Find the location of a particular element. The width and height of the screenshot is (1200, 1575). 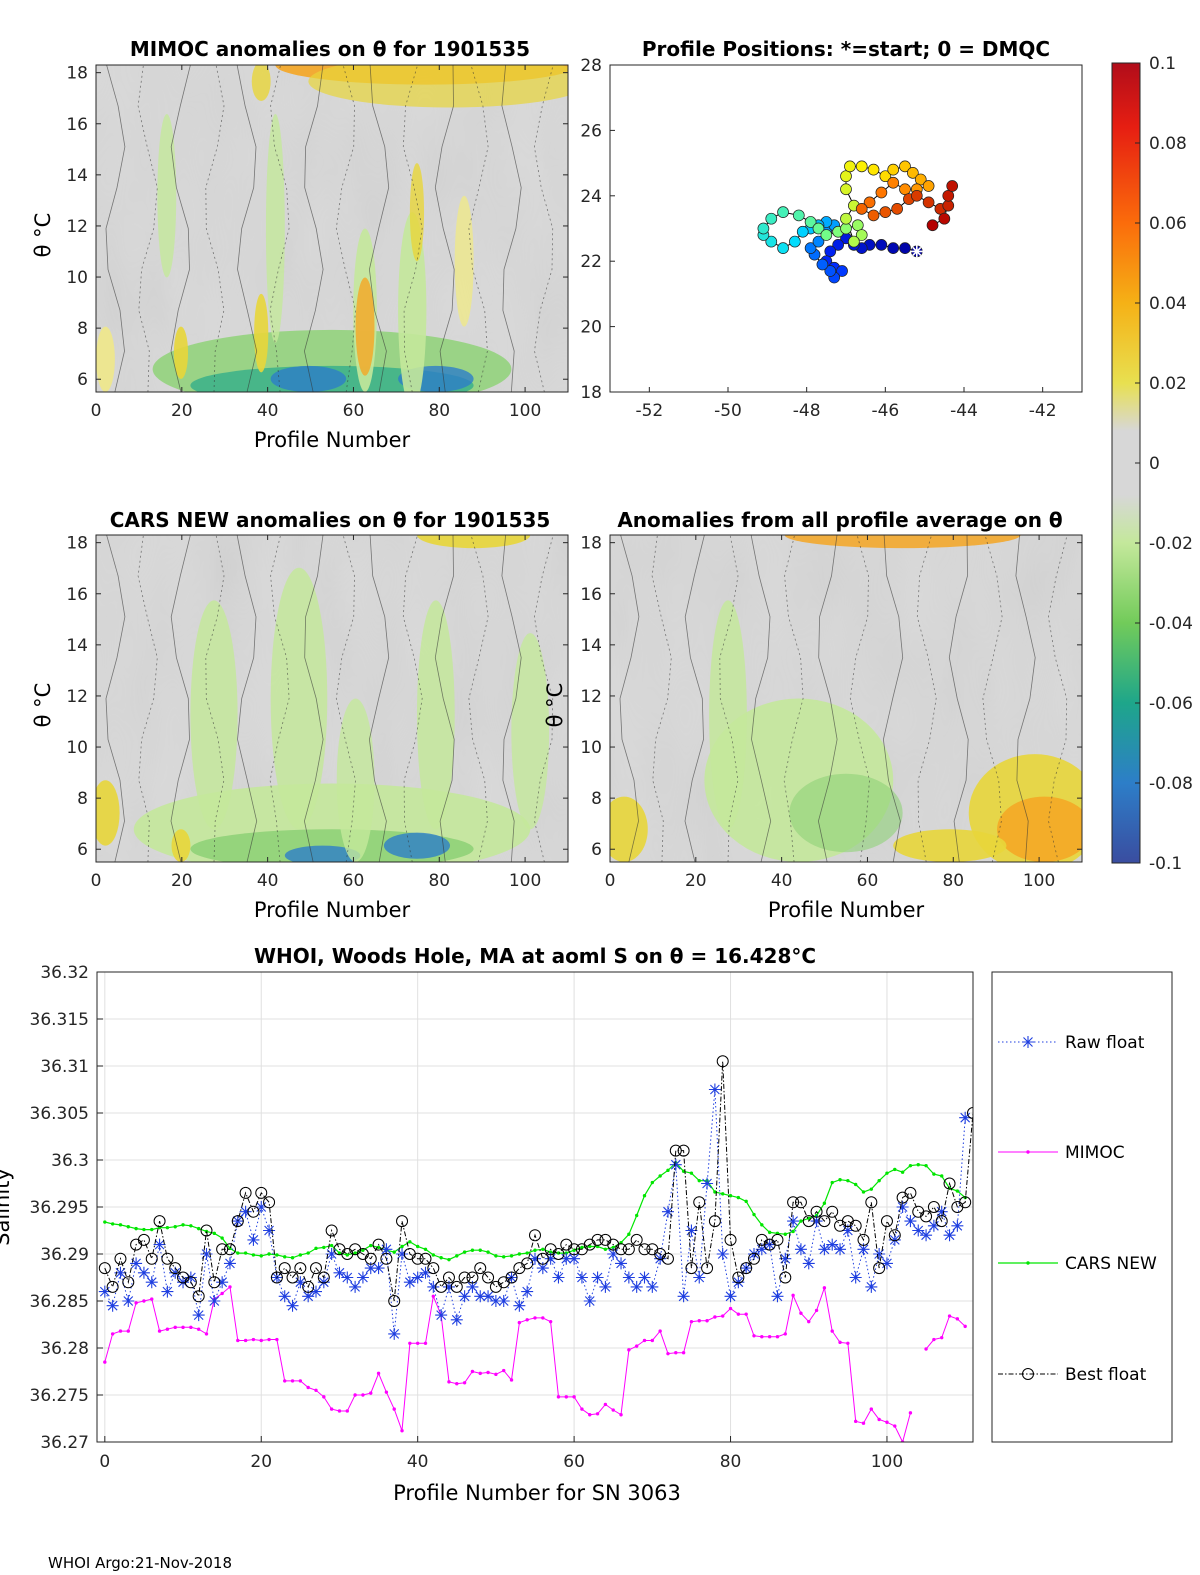

x-tick-label: 100 is located at coordinates (887, 1462).